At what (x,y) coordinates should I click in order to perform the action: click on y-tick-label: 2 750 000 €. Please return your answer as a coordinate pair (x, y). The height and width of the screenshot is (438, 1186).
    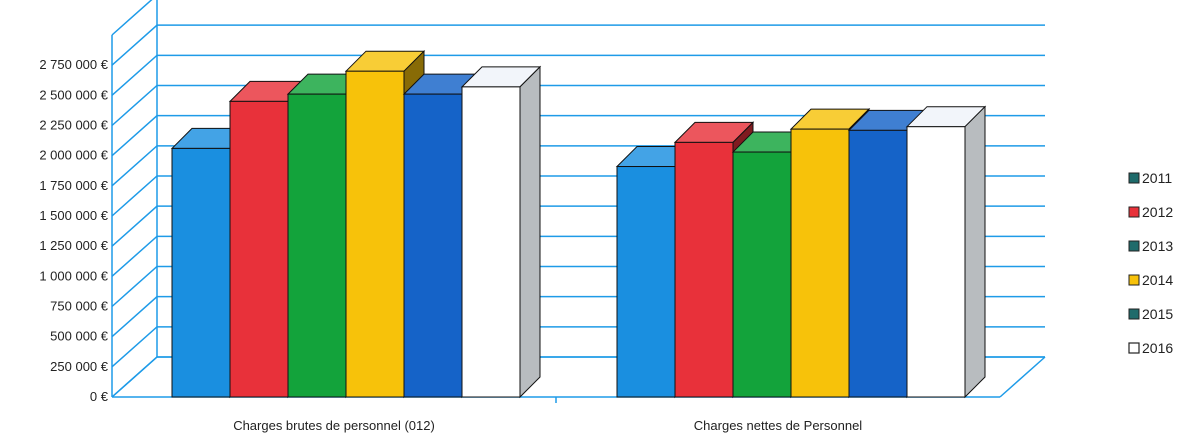
    Looking at the image, I should click on (73, 64).